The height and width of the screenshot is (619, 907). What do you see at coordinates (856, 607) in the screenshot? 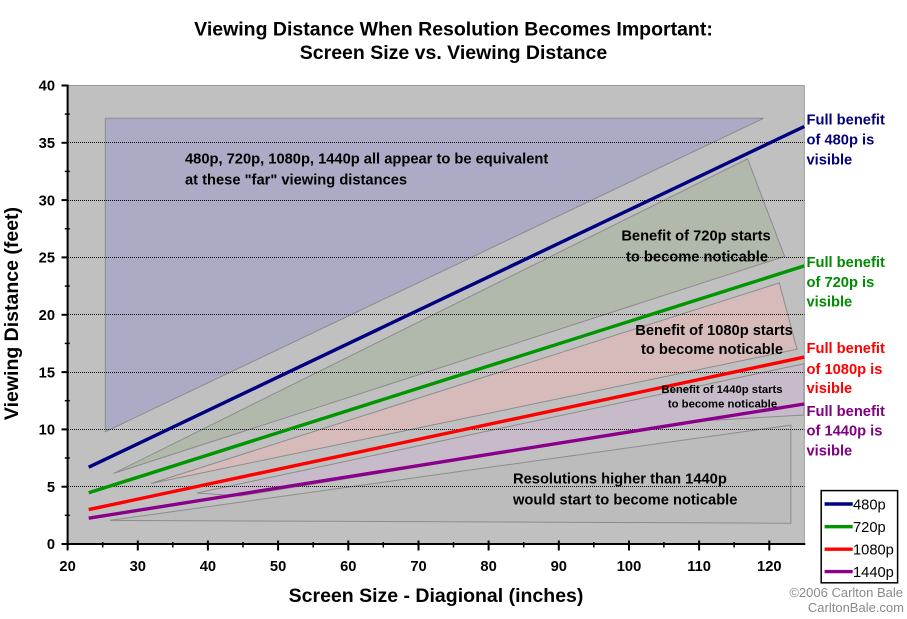
I see `svg-text: CarltonBale.com` at bounding box center [856, 607].